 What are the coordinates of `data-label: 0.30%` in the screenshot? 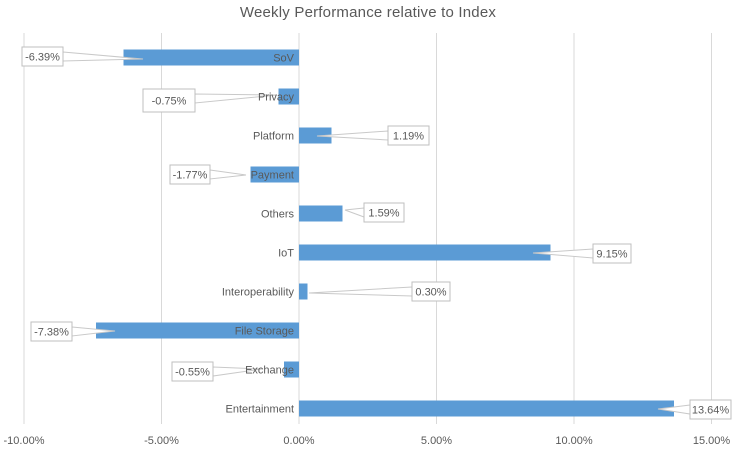 It's located at (430, 293).